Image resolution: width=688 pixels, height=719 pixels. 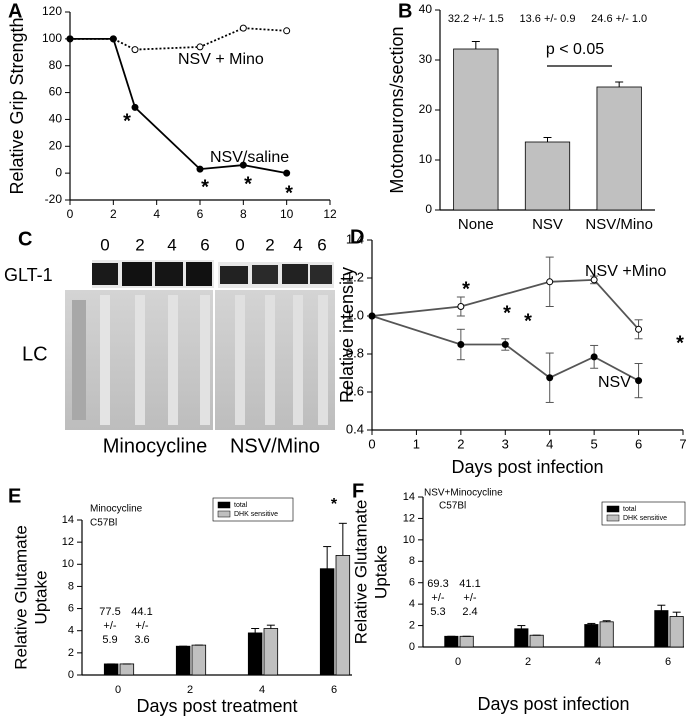 I want to click on y-tick-label: 0.4, so click(x=355, y=428).